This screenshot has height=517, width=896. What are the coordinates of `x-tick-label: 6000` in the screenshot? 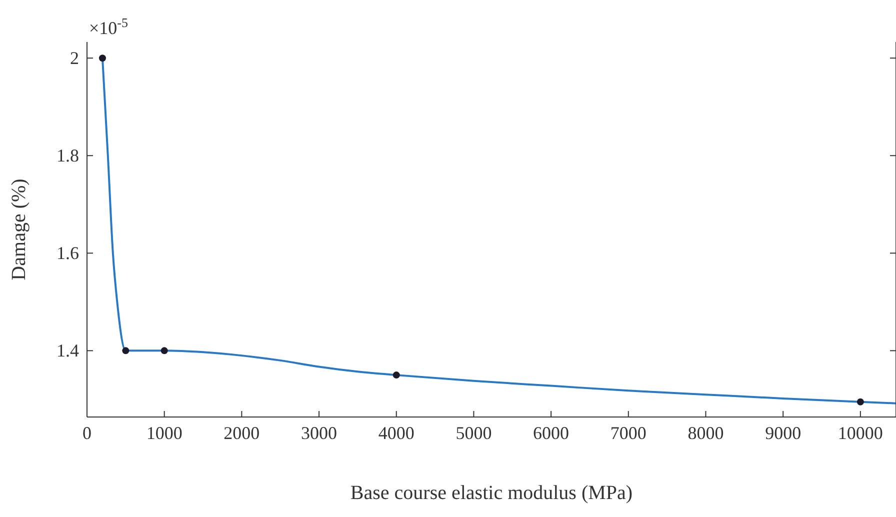 It's located at (551, 433).